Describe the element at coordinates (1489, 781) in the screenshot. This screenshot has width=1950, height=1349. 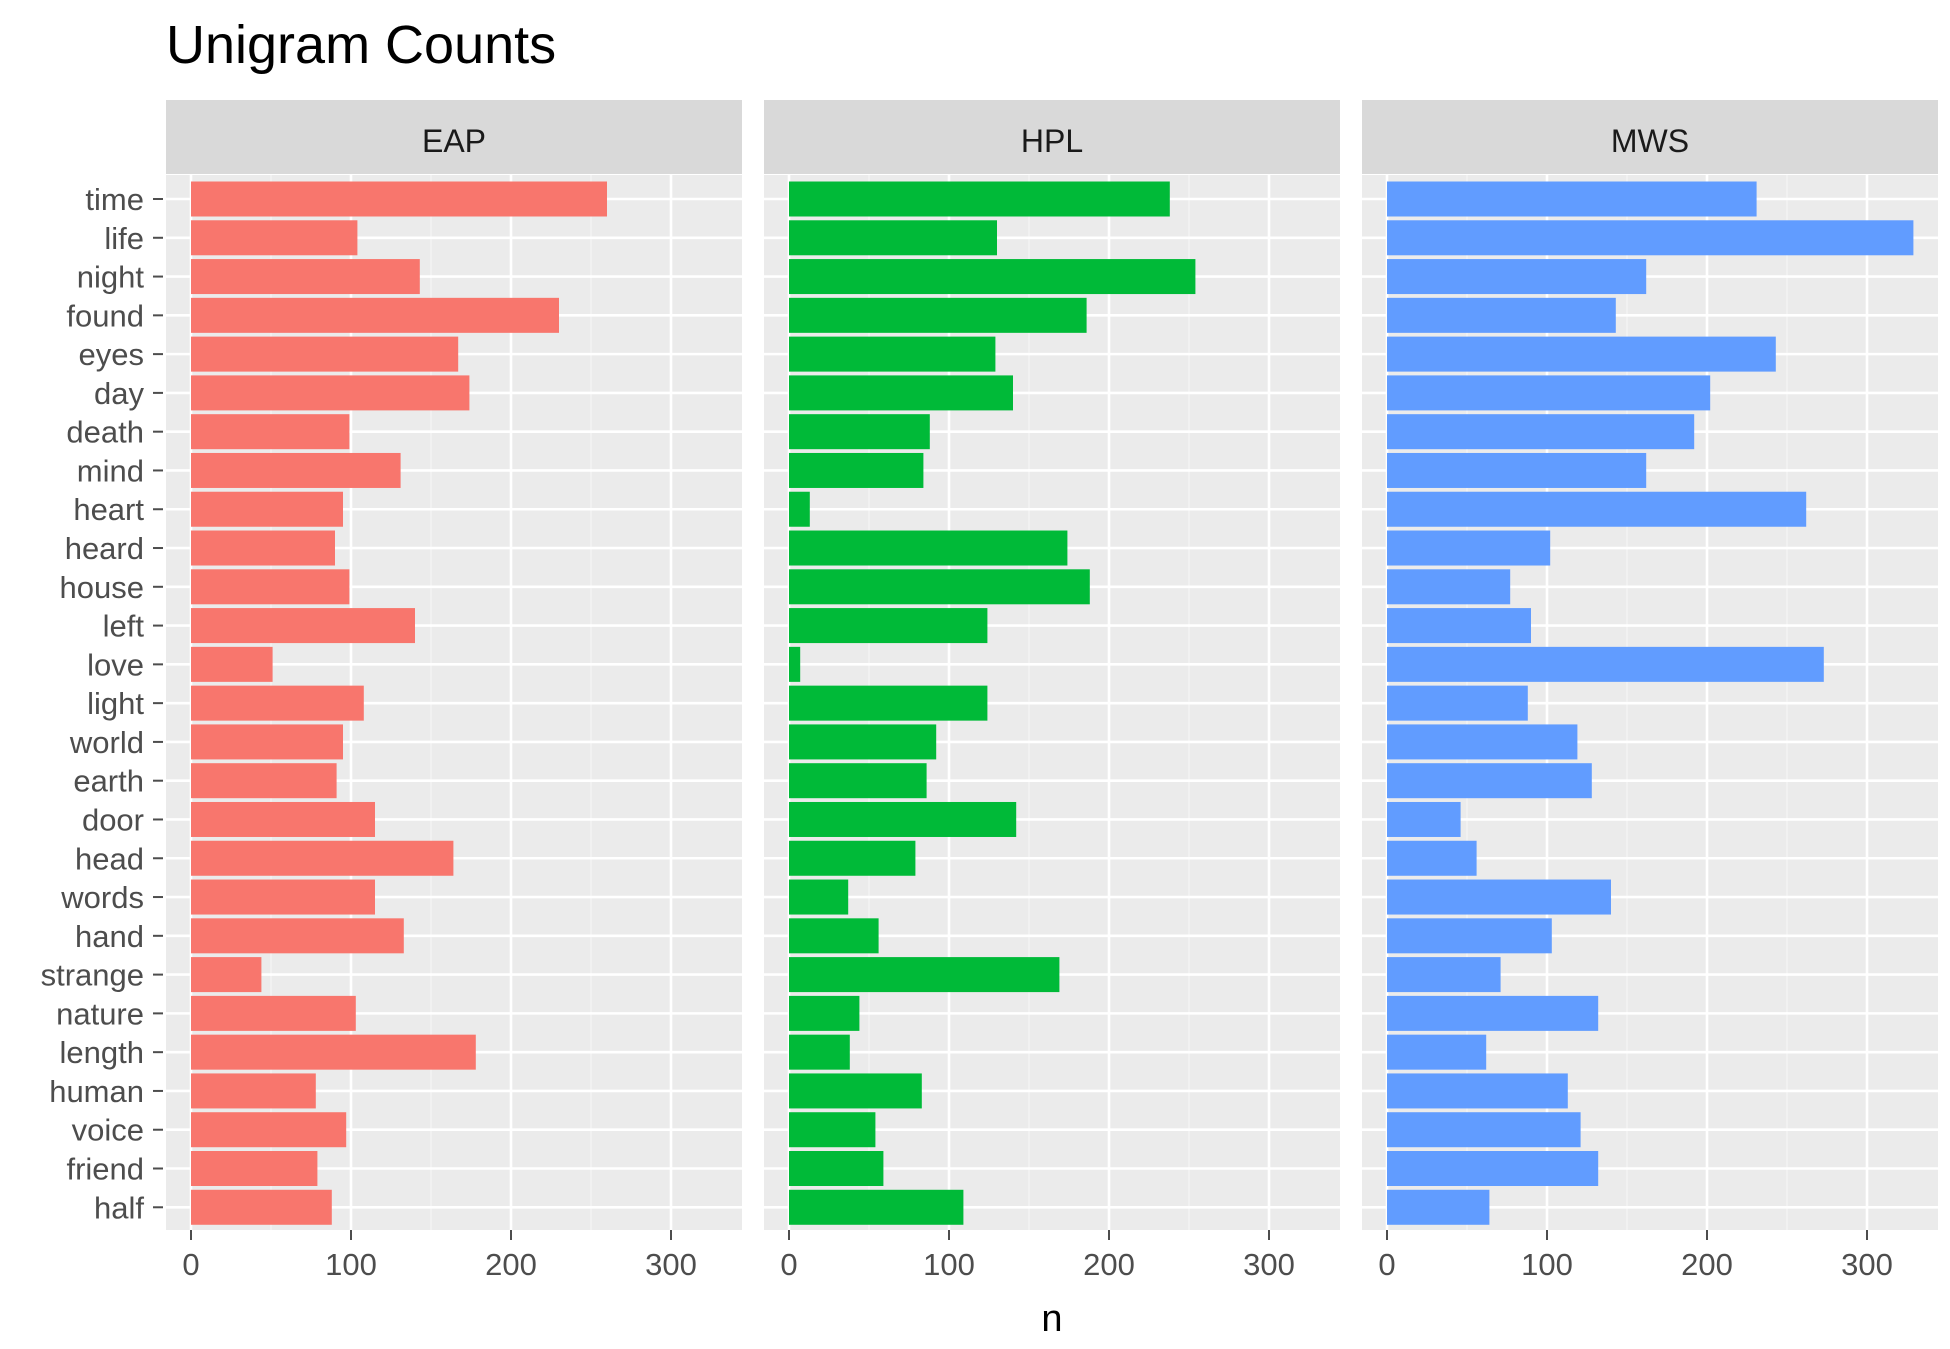
I see `bar-mws-earth` at that location.